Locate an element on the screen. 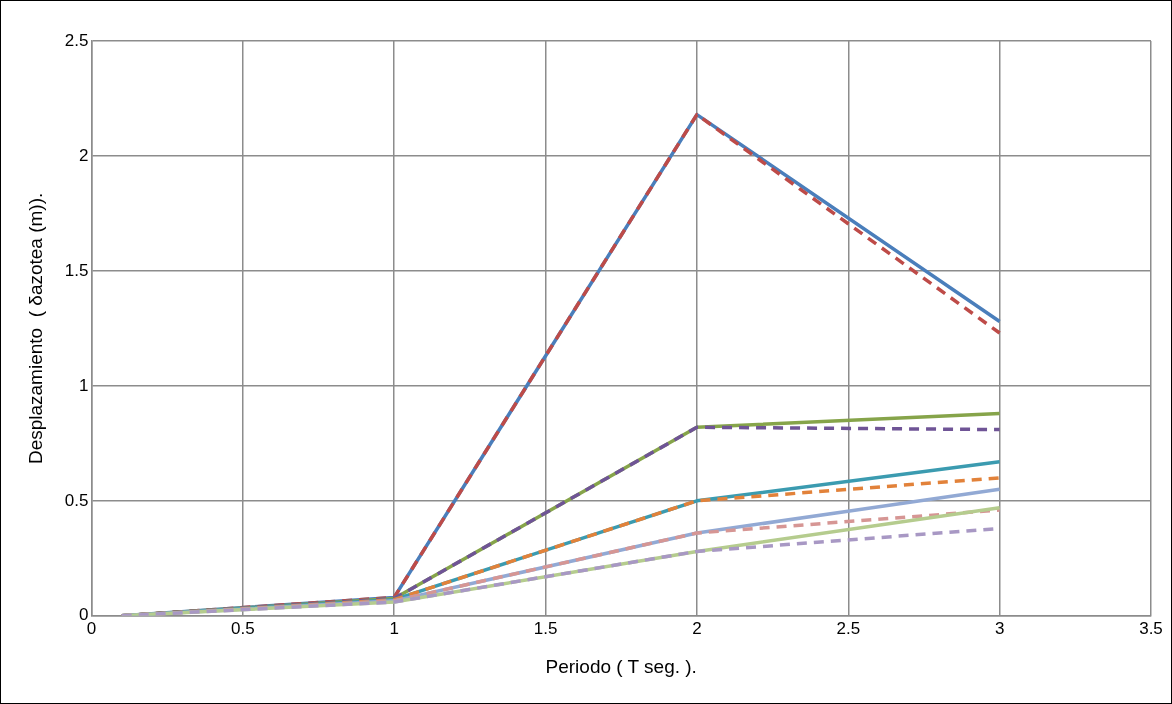 The image size is (1172, 704). y-tick-label: 2.5 is located at coordinates (76, 40).